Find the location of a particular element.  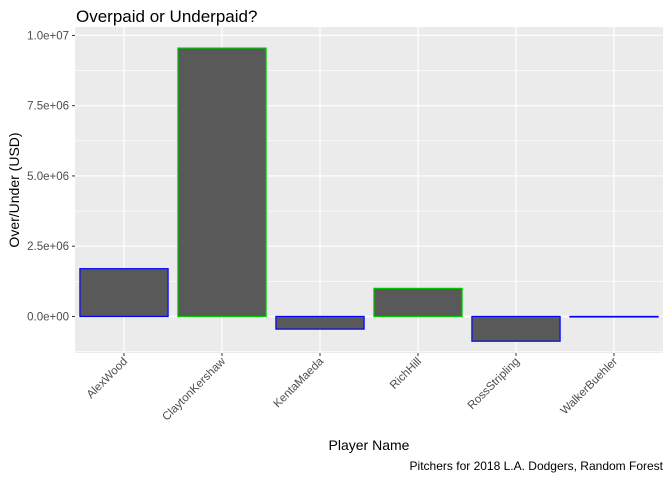

x-tick-label: AlexWood is located at coordinates (107, 378).